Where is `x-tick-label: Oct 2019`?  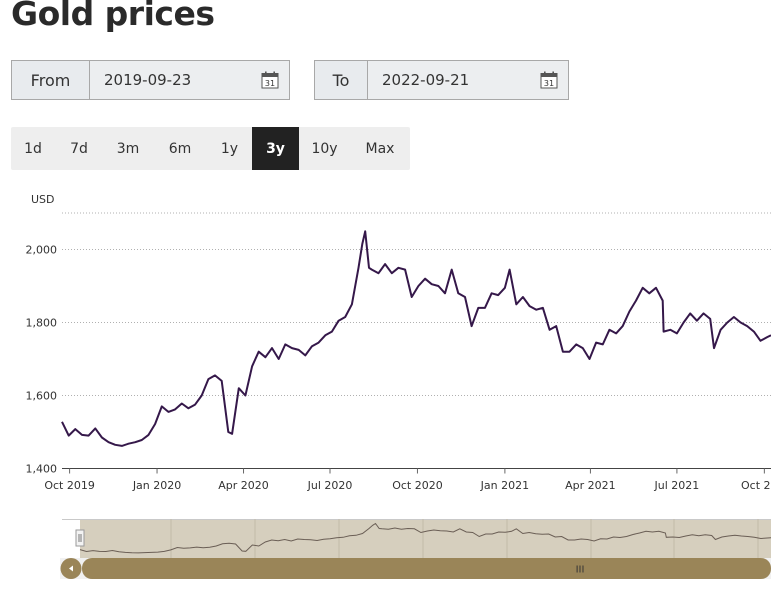
x-tick-label: Oct 2019 is located at coordinates (69, 485).